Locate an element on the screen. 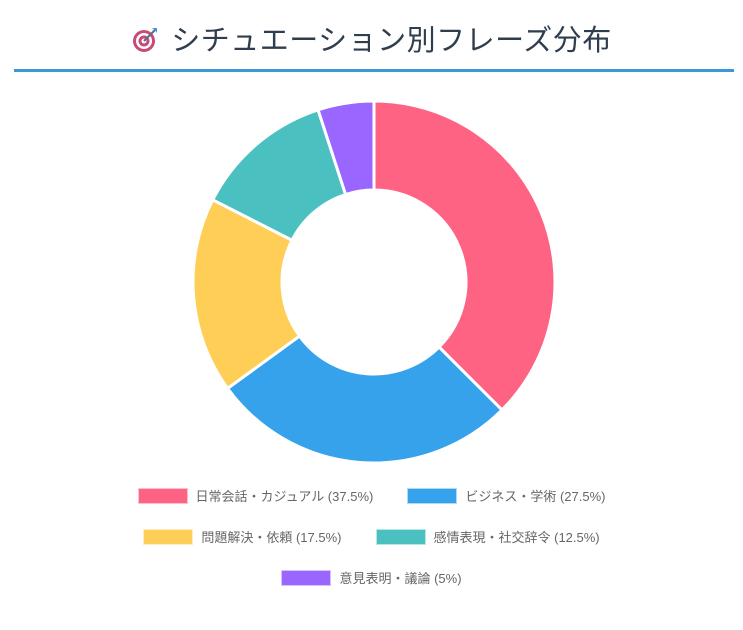  legend-item: 感情表現・社交辞令 (12.5%) is located at coordinates (487, 536).